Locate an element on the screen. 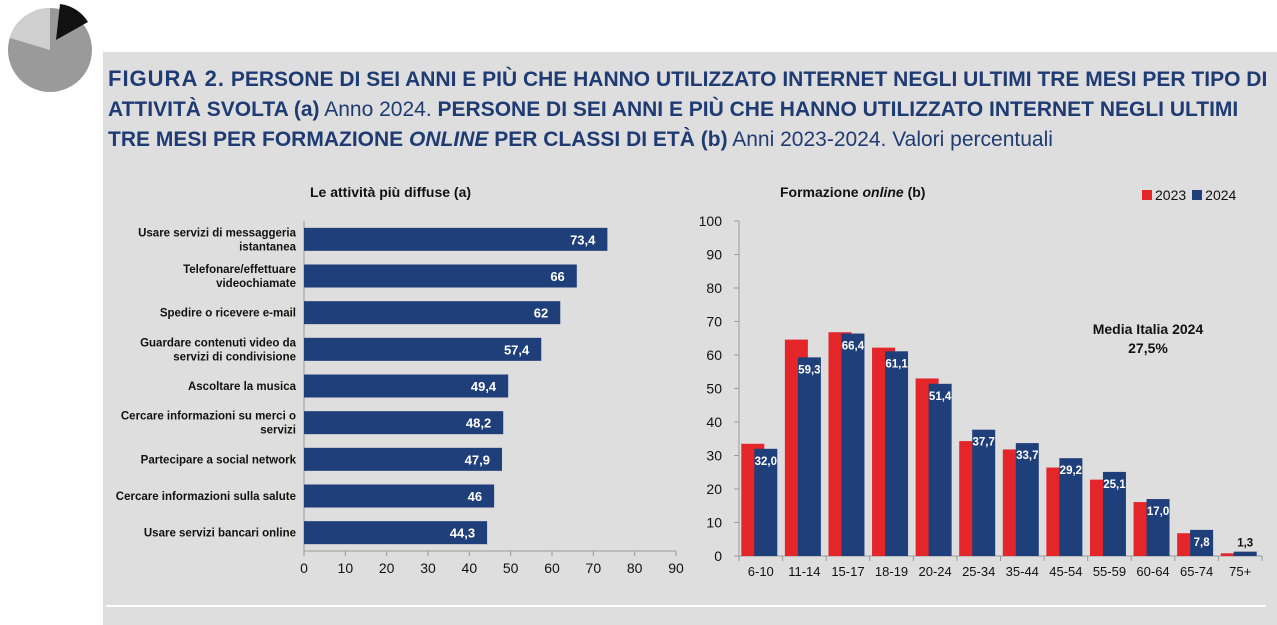  legend-swatch-2023 is located at coordinates (1147, 195).